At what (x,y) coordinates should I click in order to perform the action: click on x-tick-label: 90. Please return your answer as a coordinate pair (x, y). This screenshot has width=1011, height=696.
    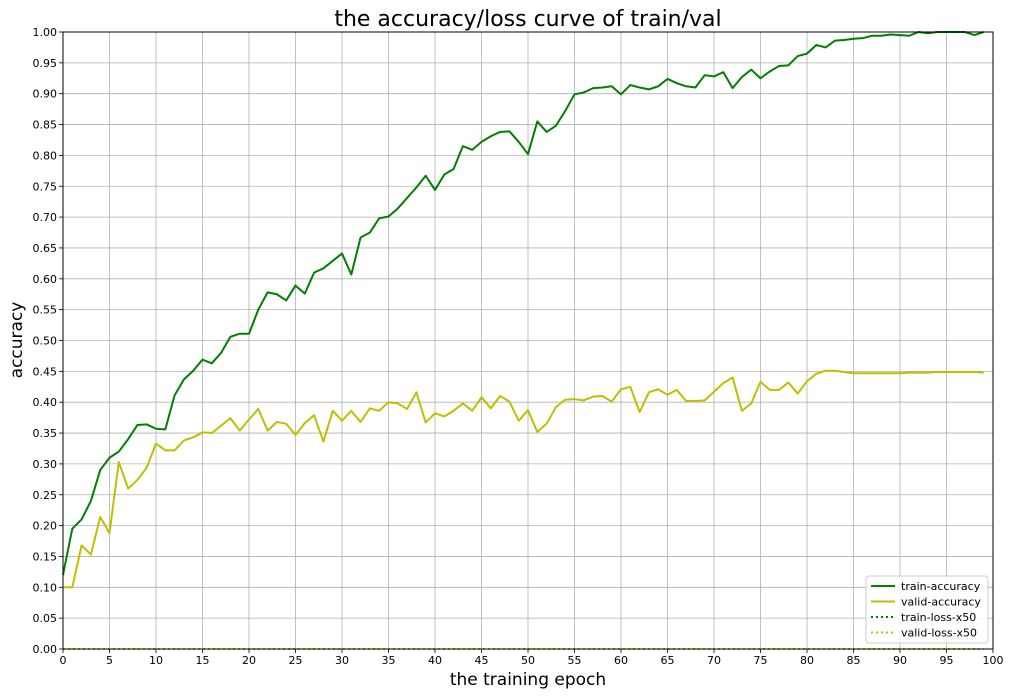
    Looking at the image, I should click on (900, 660).